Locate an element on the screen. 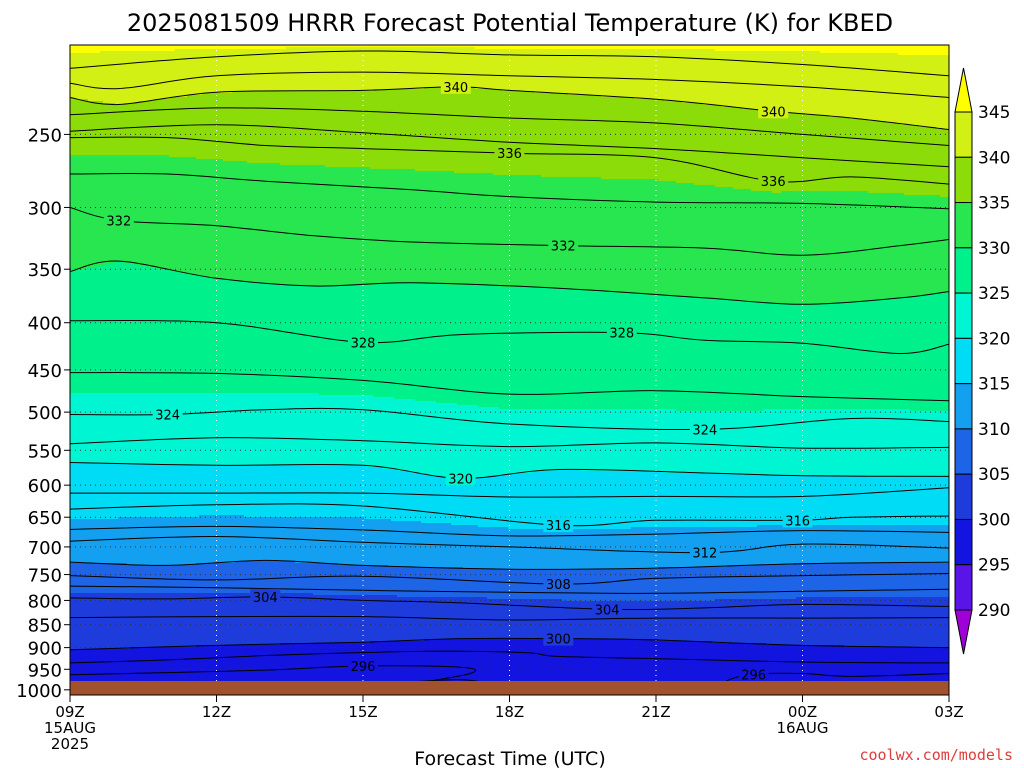 The width and height of the screenshot is (1024, 768). contour-label-bg is located at coordinates (704, 552).